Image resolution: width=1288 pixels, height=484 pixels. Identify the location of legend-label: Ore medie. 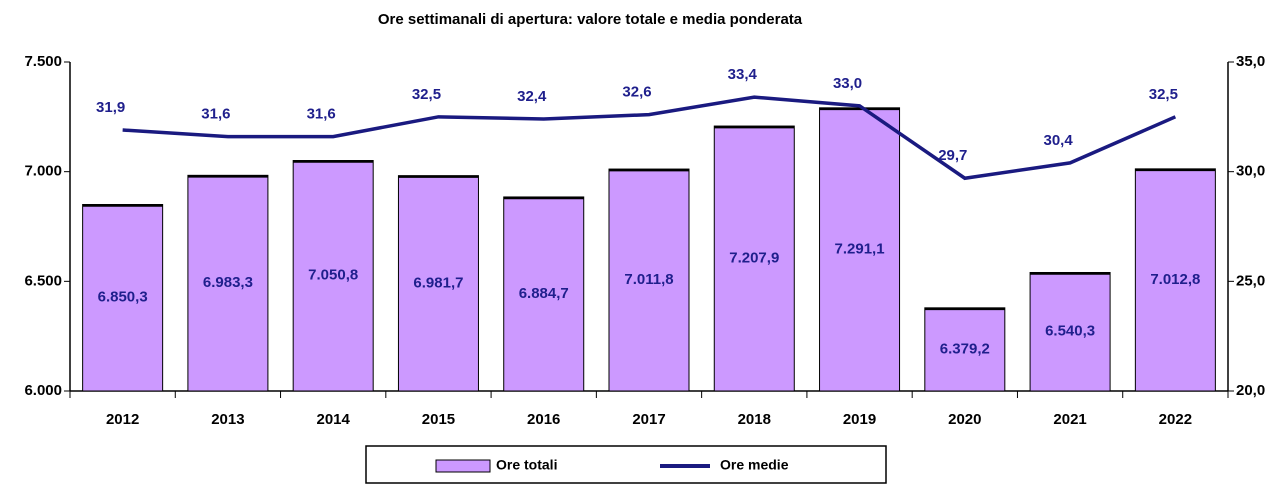
(754, 465).